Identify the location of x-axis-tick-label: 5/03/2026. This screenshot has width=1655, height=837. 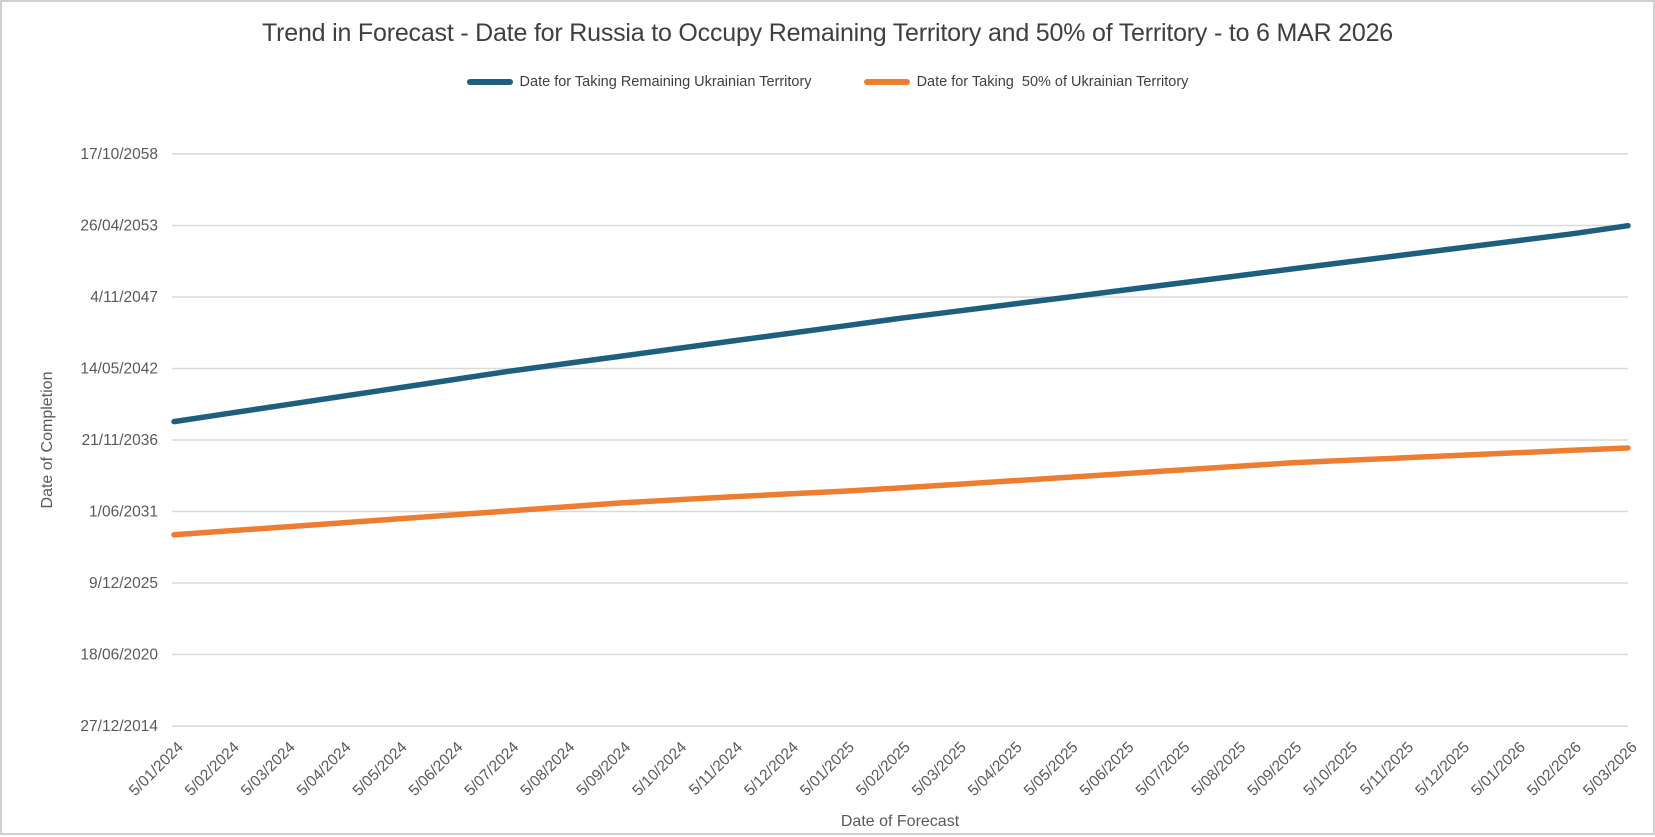
(1610, 769).